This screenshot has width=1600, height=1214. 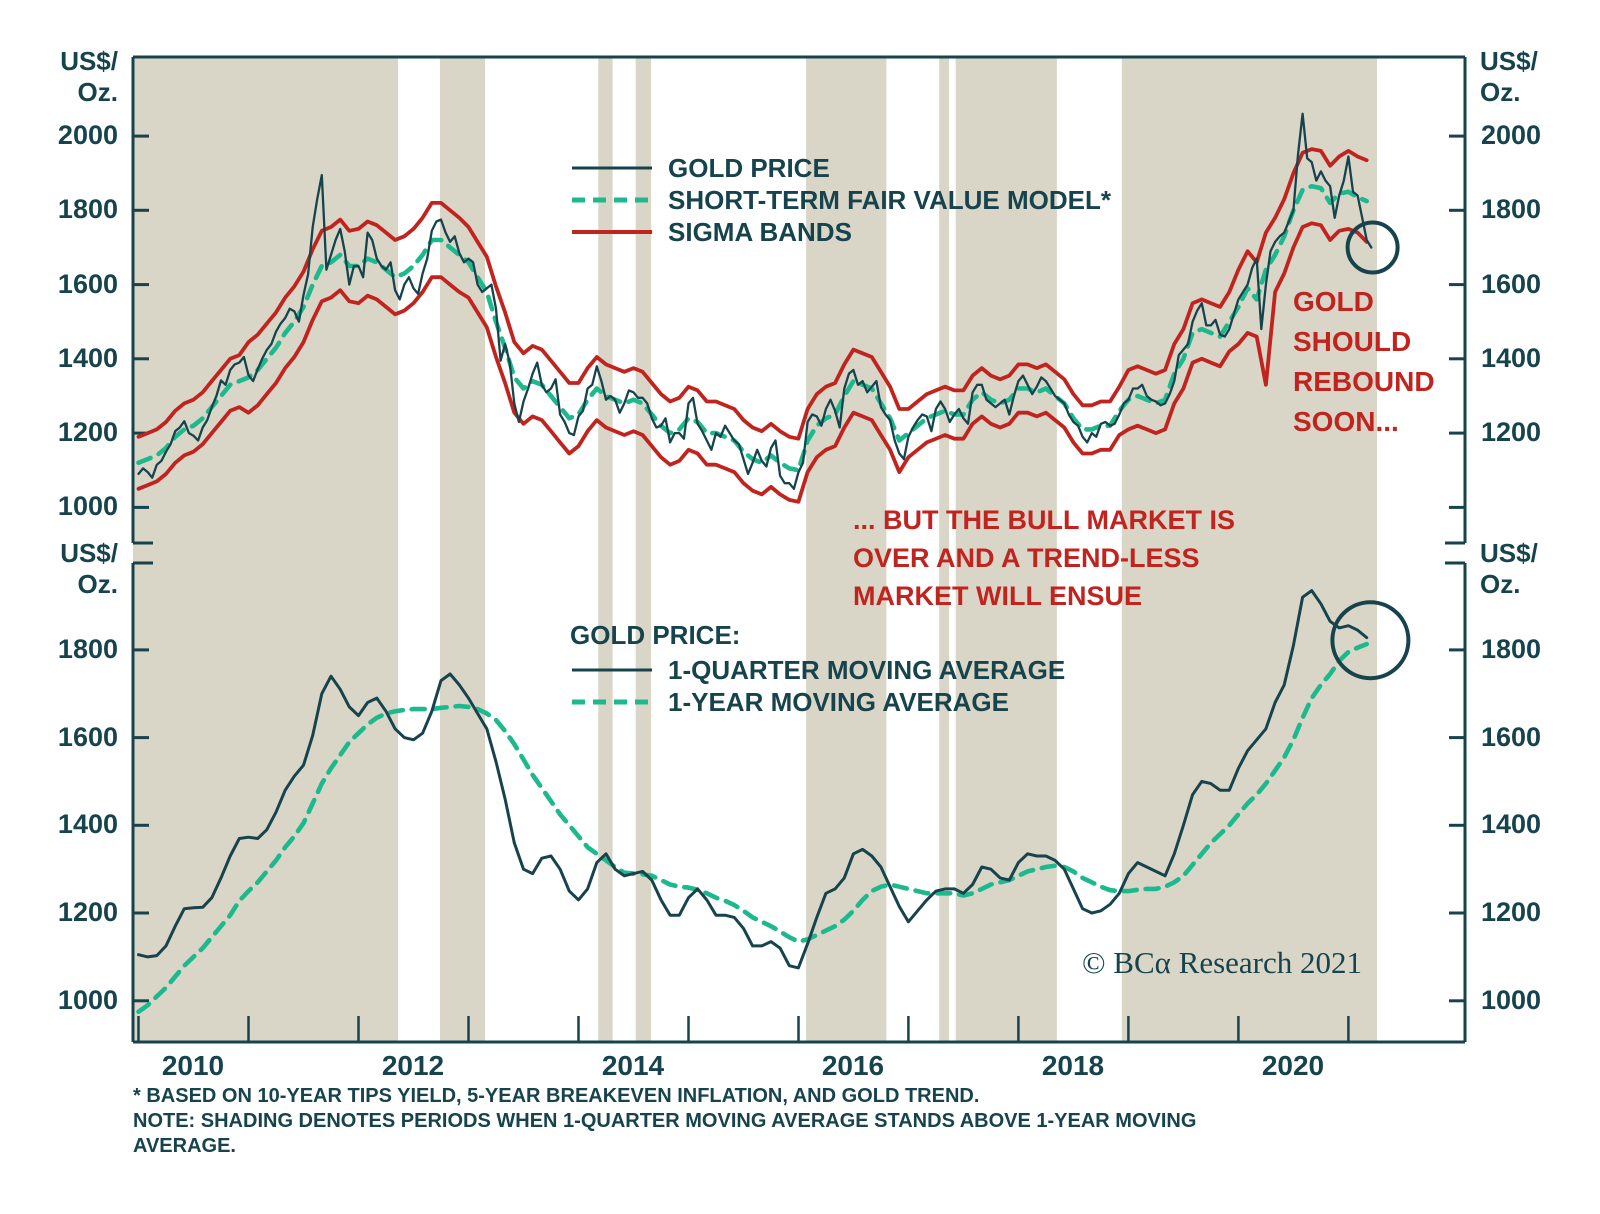 What do you see at coordinates (997, 596) in the screenshot?
I see `annotation-line: MARKET WILL ENSUE` at bounding box center [997, 596].